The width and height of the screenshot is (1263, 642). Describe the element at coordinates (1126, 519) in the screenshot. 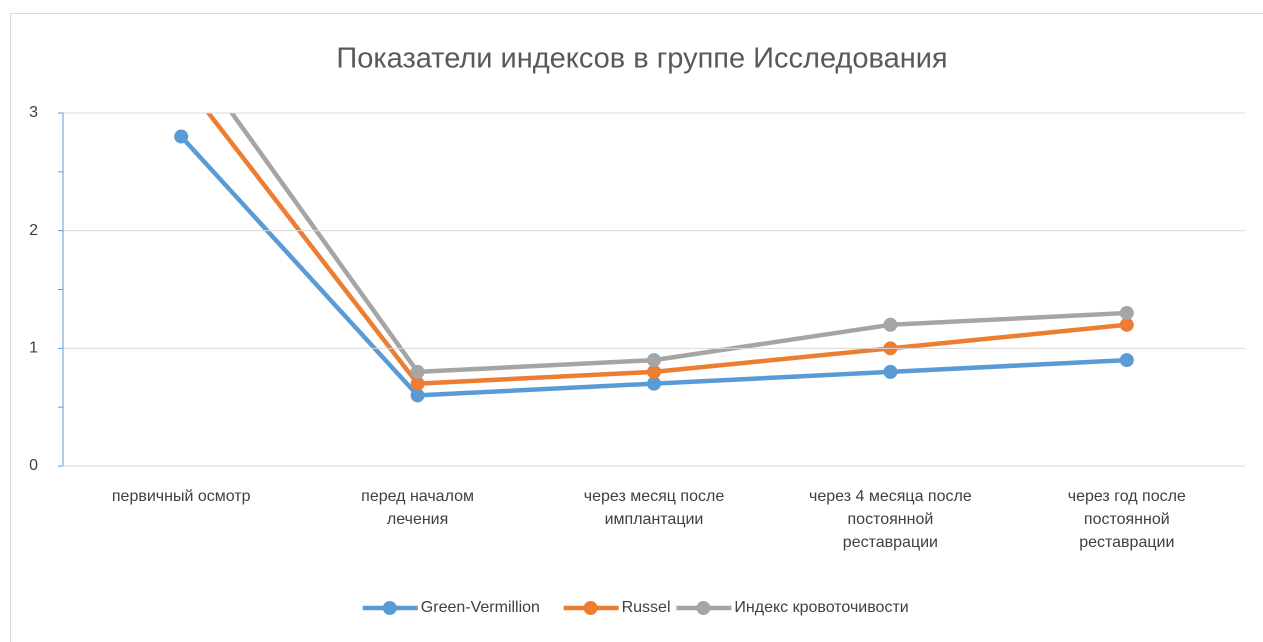

I see `x-tick-label: через год после постоянной реставрации` at that location.